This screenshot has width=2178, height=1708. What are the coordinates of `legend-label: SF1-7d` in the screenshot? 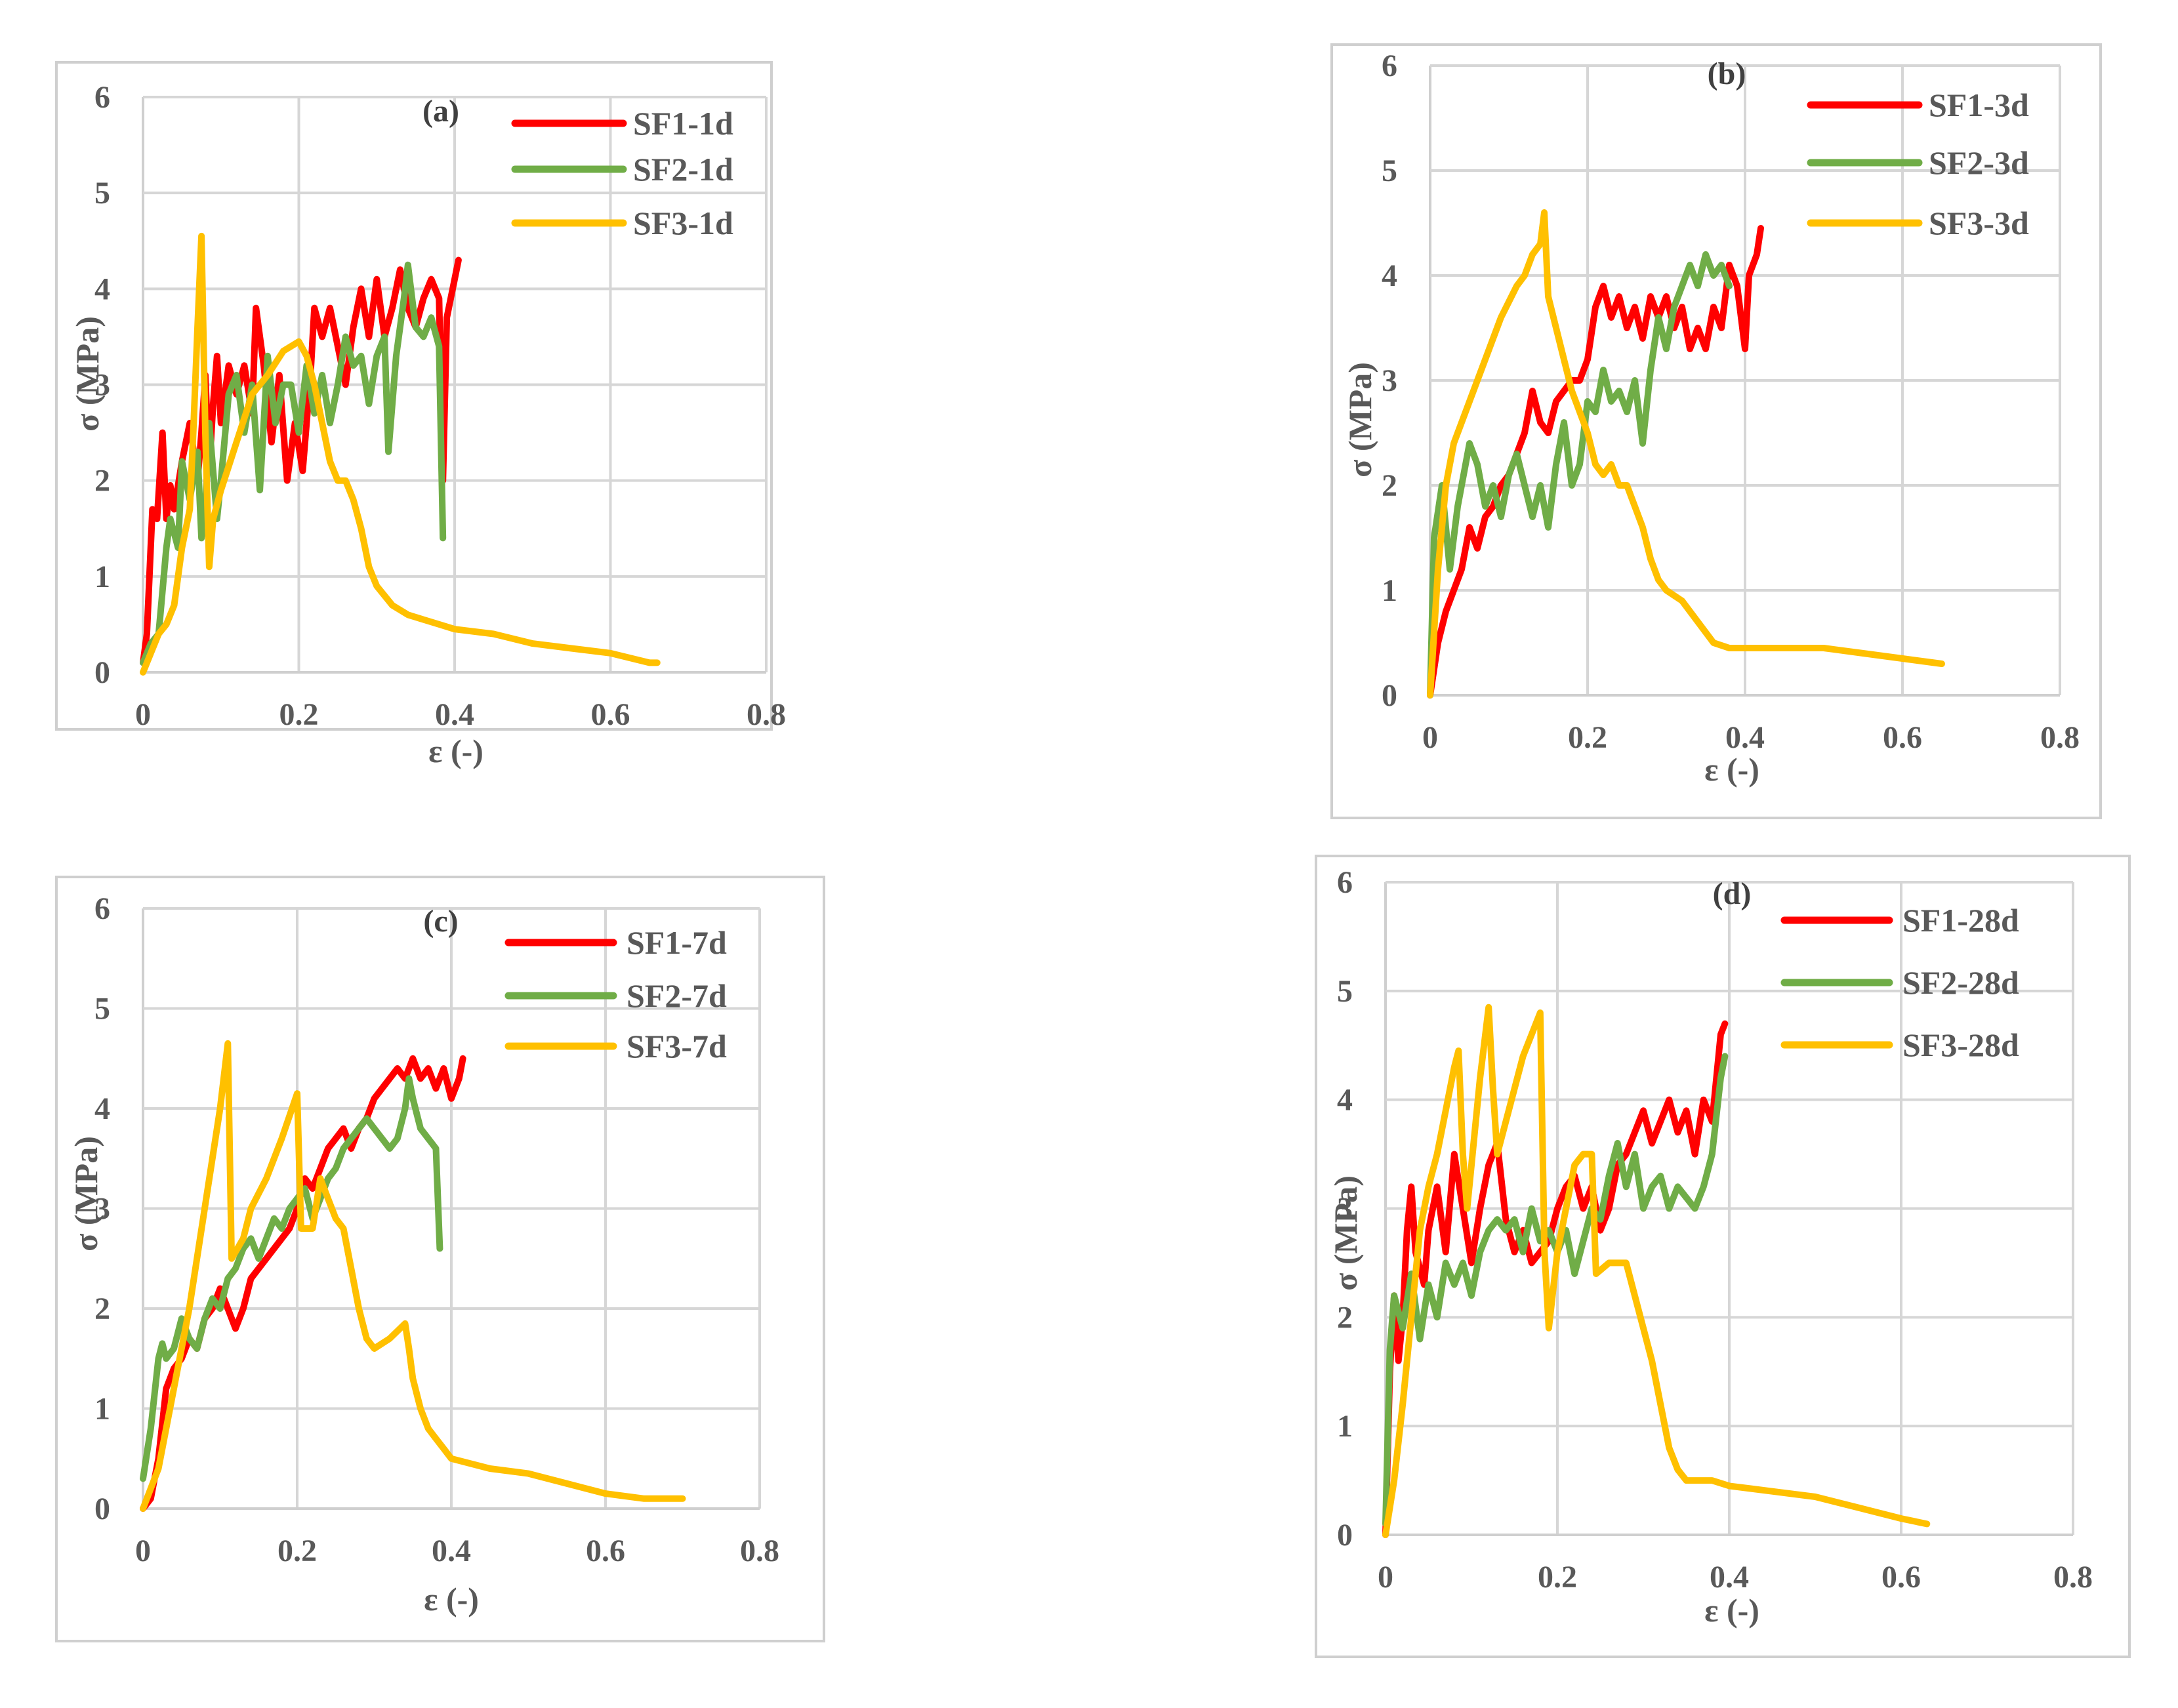 It's located at (677, 942).